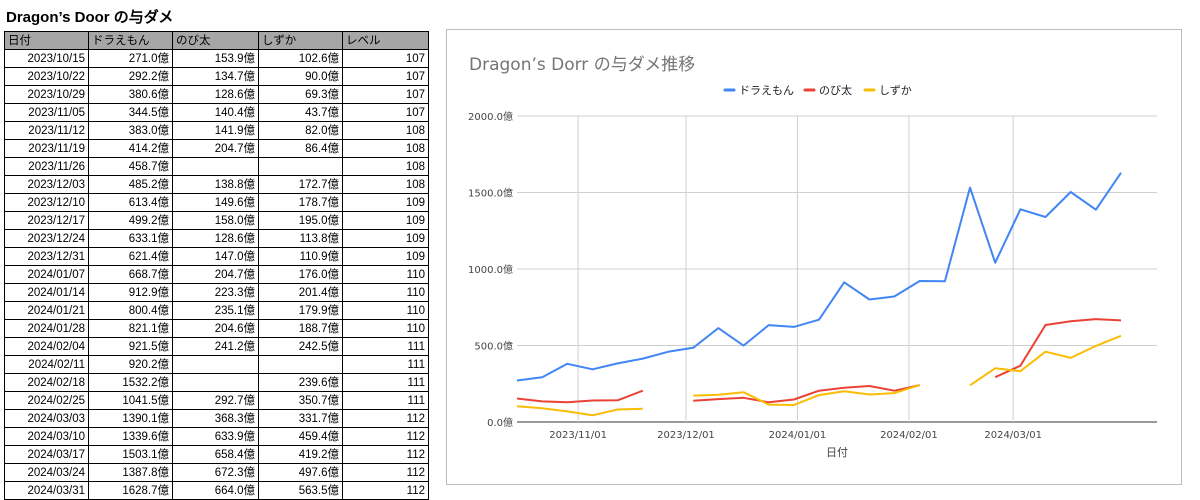 The height and width of the screenshot is (500, 1200). I want to click on cell-doraemon: 414.2億, so click(130, 148).